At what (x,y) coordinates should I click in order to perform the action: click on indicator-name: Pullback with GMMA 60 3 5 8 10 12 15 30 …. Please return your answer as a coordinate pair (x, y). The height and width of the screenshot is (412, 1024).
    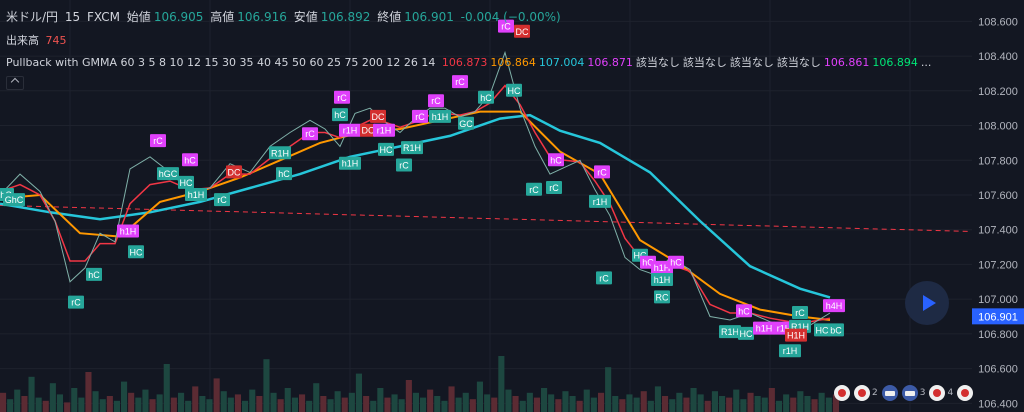
    Looking at the image, I should click on (221, 62).